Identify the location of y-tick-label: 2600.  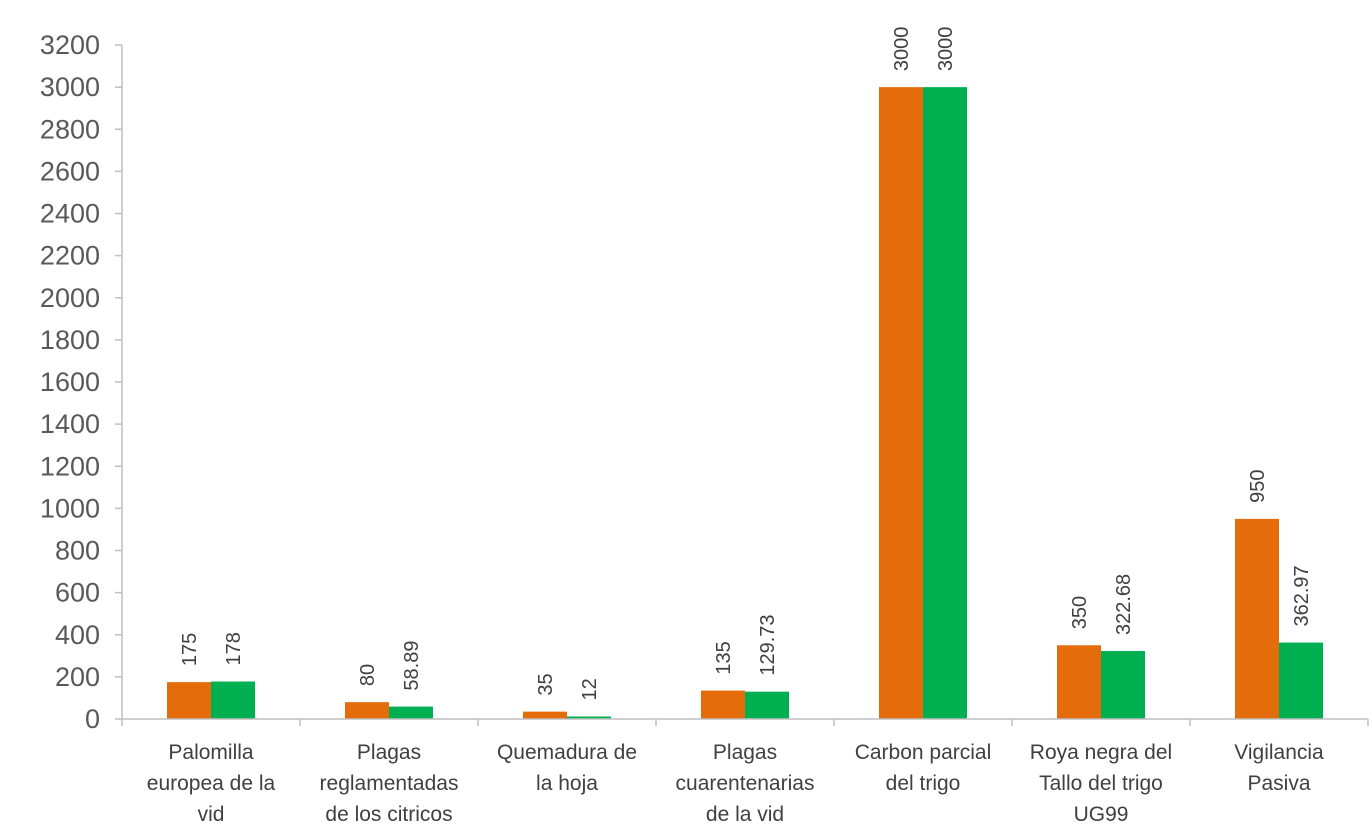
(70, 171).